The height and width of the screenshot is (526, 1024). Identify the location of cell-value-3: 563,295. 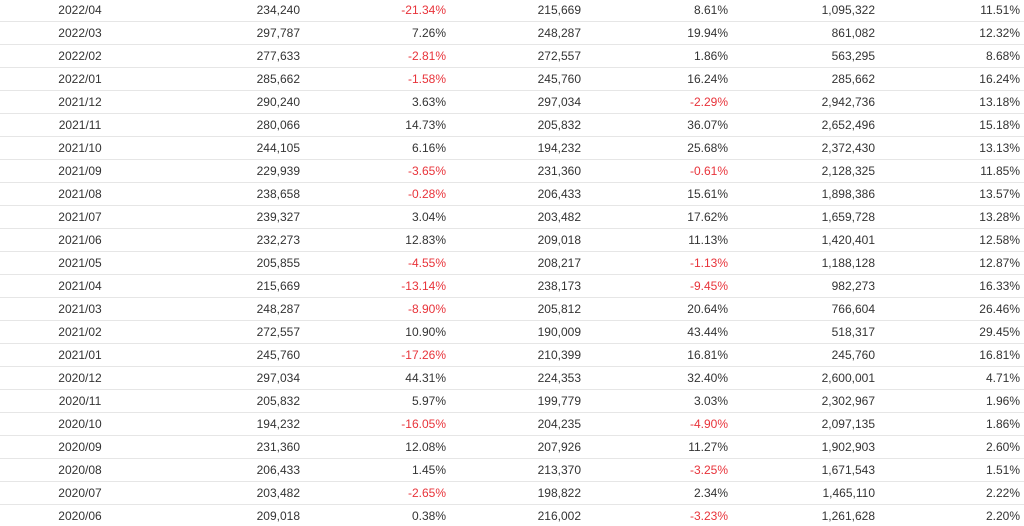
(801, 56).